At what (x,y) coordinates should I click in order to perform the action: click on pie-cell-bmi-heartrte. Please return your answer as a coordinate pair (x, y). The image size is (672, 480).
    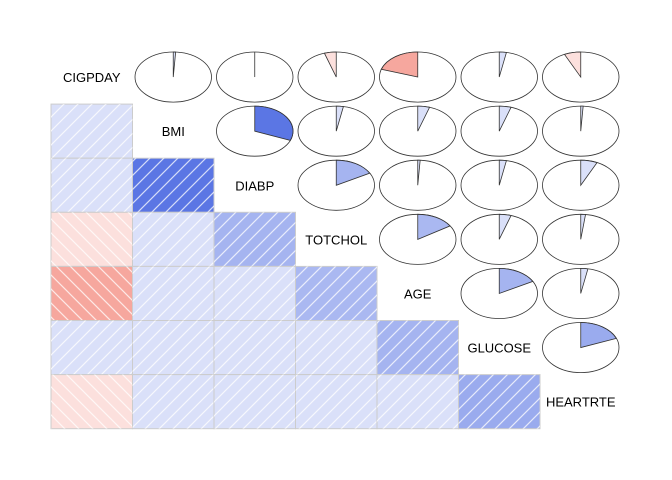
    Looking at the image, I should click on (581, 131).